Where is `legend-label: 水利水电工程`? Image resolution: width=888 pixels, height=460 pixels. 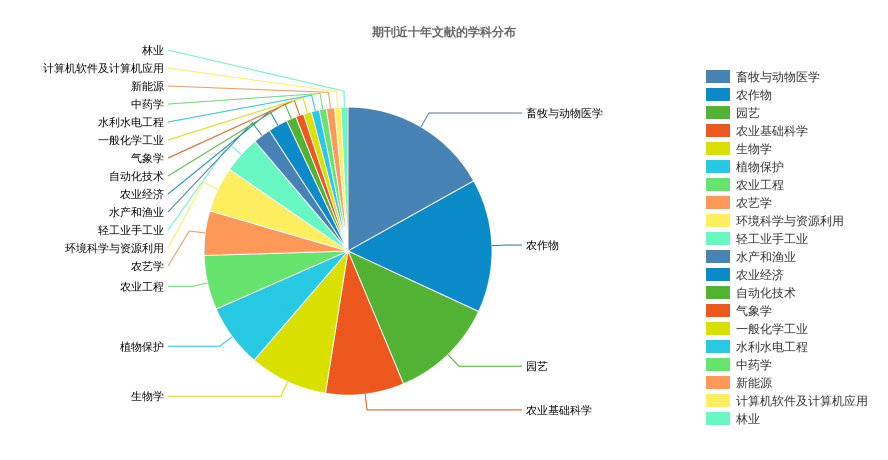 legend-label: 水利水电工程 is located at coordinates (772, 347).